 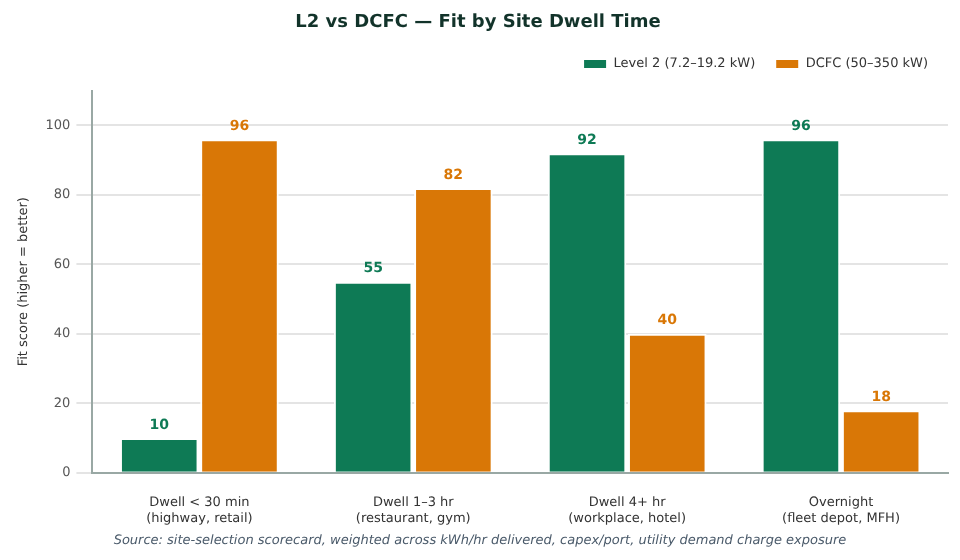 What do you see at coordinates (478, 23) in the screenshot?
I see `chart-title: L2 vs DCFC — Fit by Site Dwell Time` at bounding box center [478, 23].